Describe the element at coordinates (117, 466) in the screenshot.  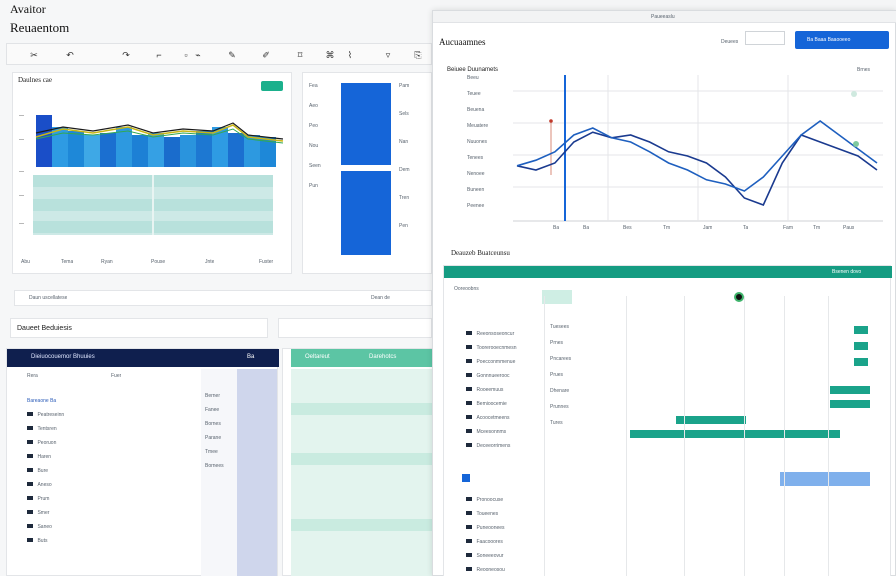
I see `table-row: Bure` at that location.